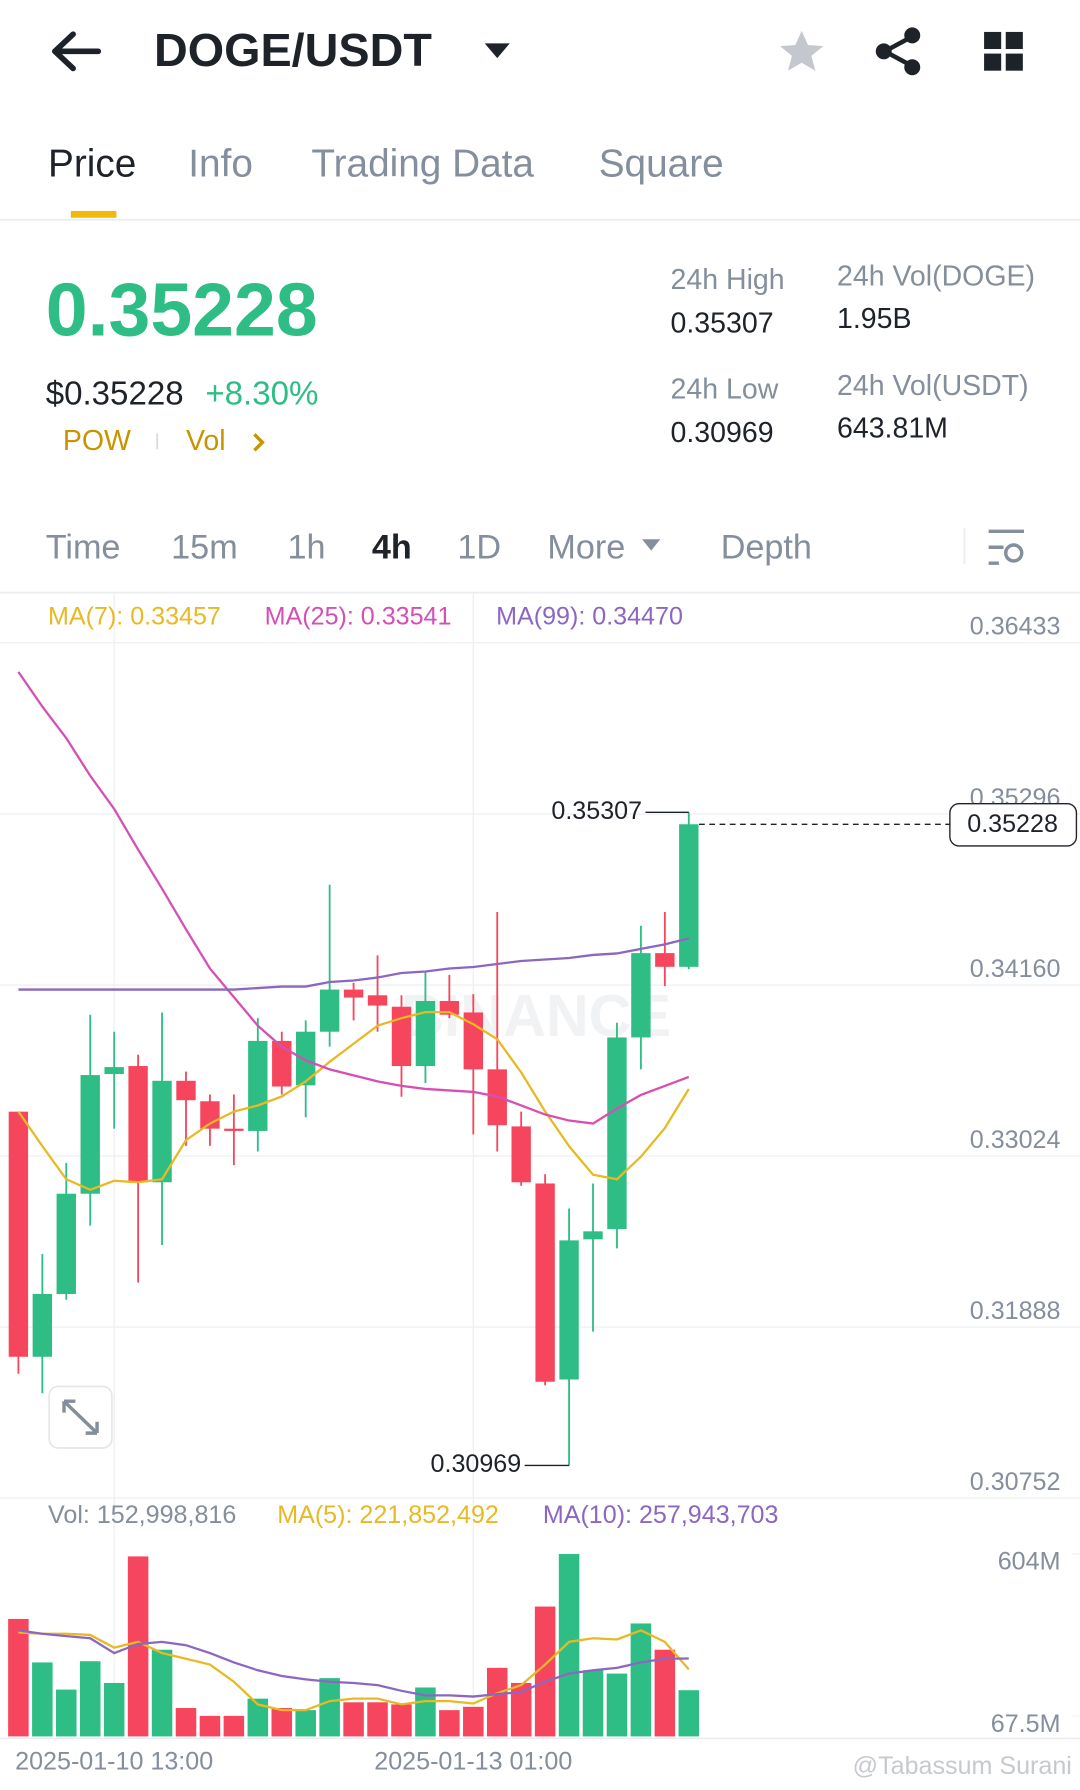 The width and height of the screenshot is (1080, 1790). What do you see at coordinates (473, 1761) in the screenshot?
I see `x-tick-label: 2025-01-13 01:00` at bounding box center [473, 1761].